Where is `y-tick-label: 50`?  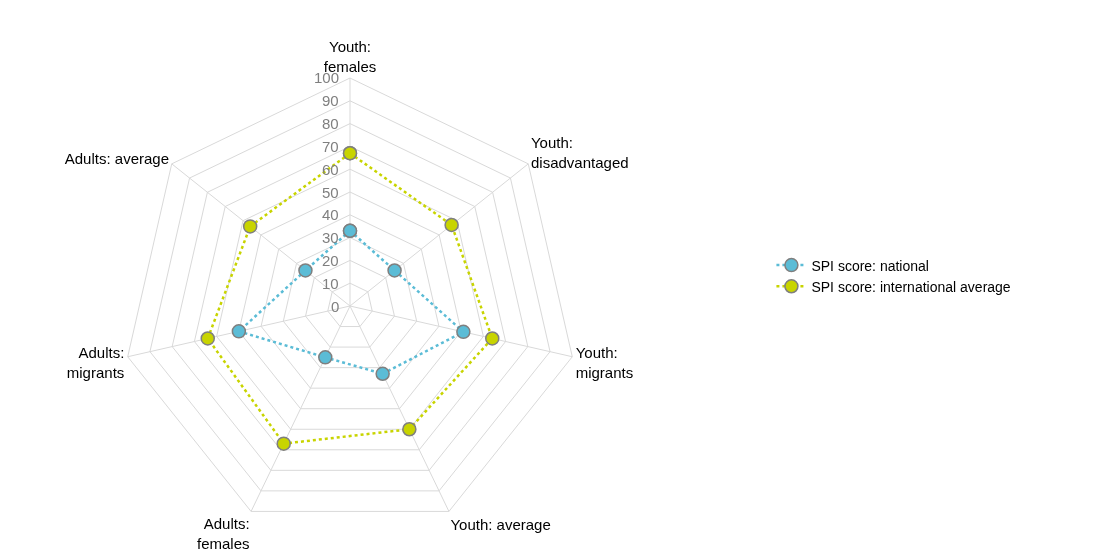 y-tick-label: 50 is located at coordinates (330, 192).